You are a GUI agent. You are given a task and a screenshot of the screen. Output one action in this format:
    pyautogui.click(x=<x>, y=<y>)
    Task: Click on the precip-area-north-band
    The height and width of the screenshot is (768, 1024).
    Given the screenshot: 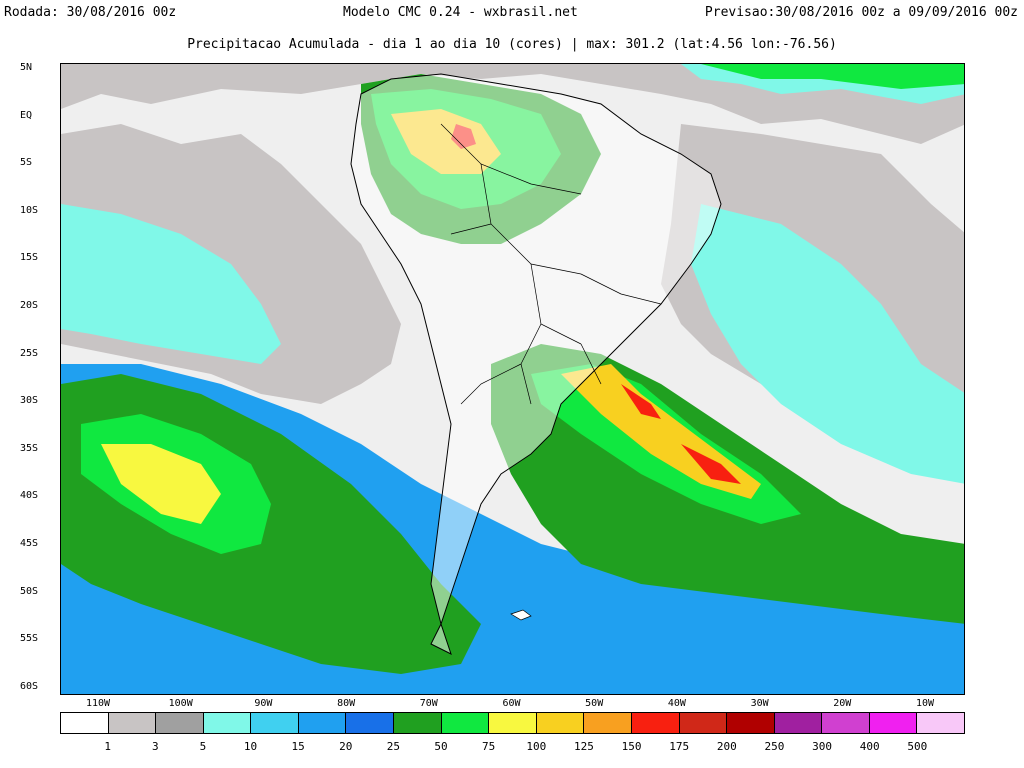 What is the action you would take?
    pyautogui.click(x=512, y=104)
    